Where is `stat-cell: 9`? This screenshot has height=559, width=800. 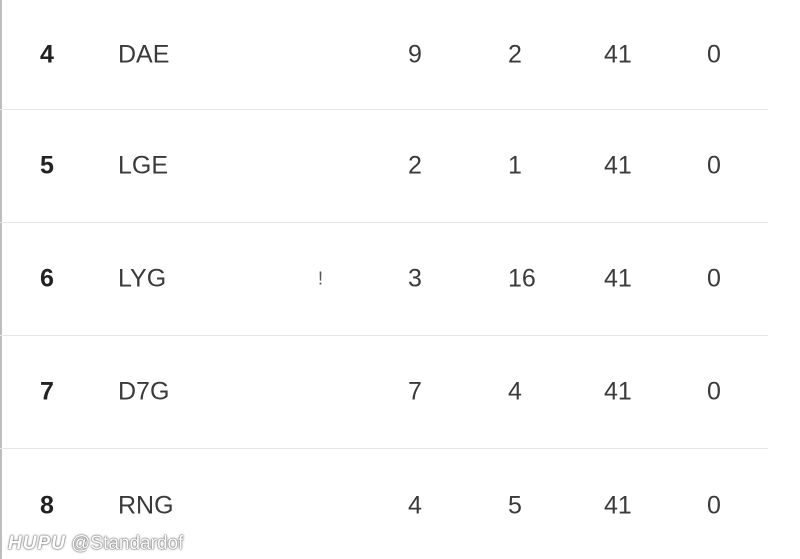 stat-cell: 9 is located at coordinates (415, 54).